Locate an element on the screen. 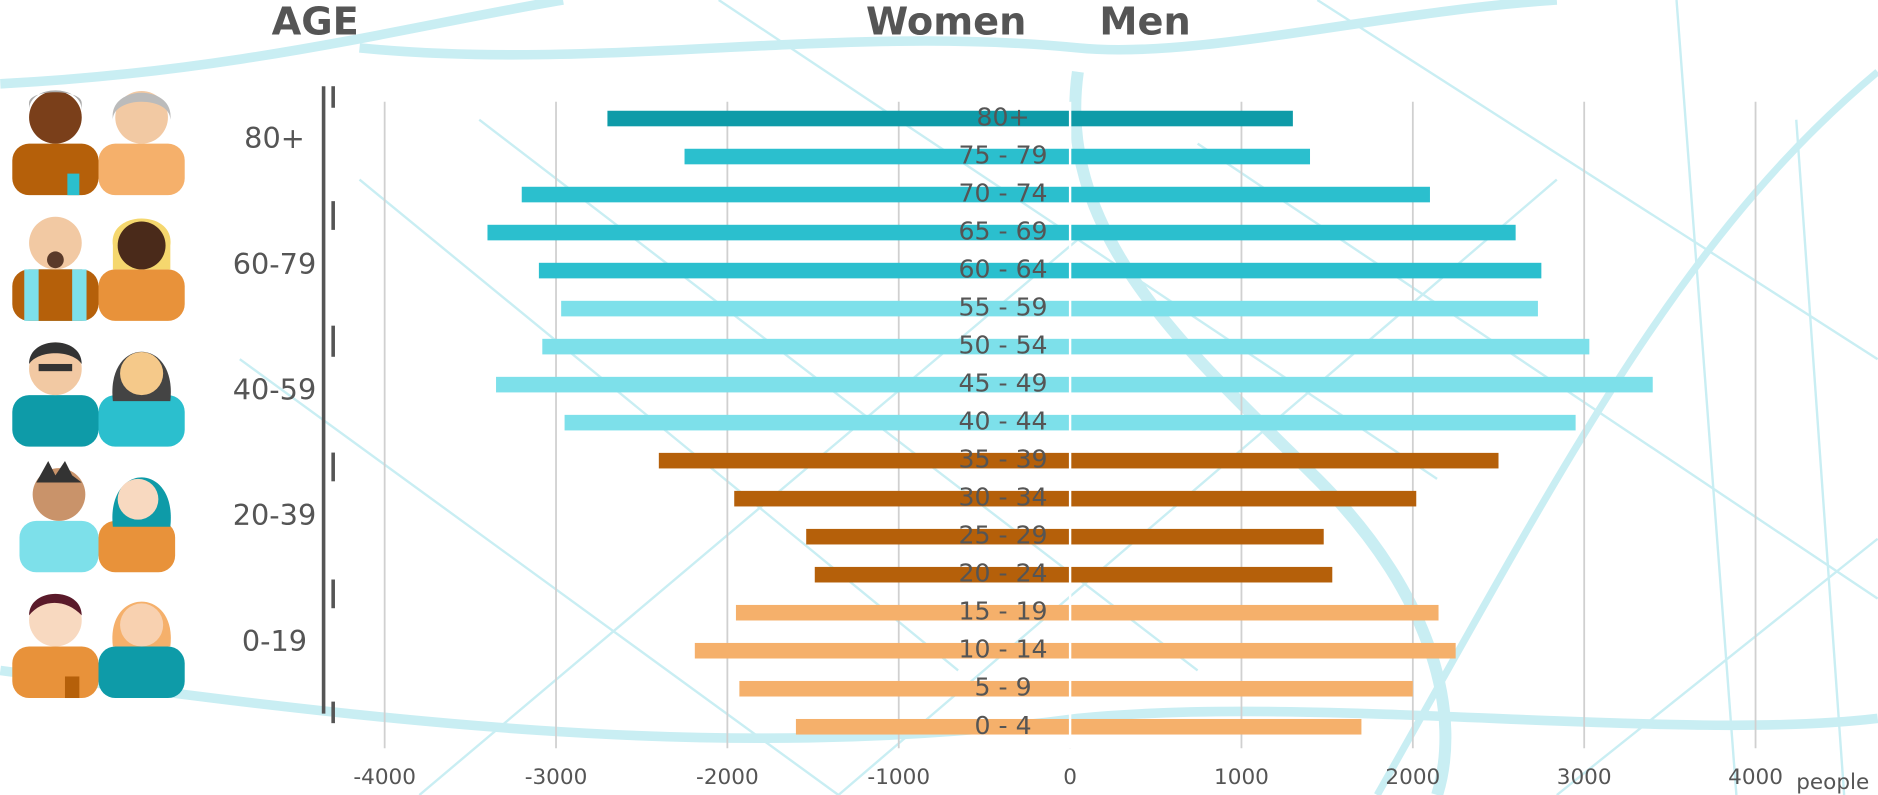  age-group-label: 20-39 is located at coordinates (274, 515).